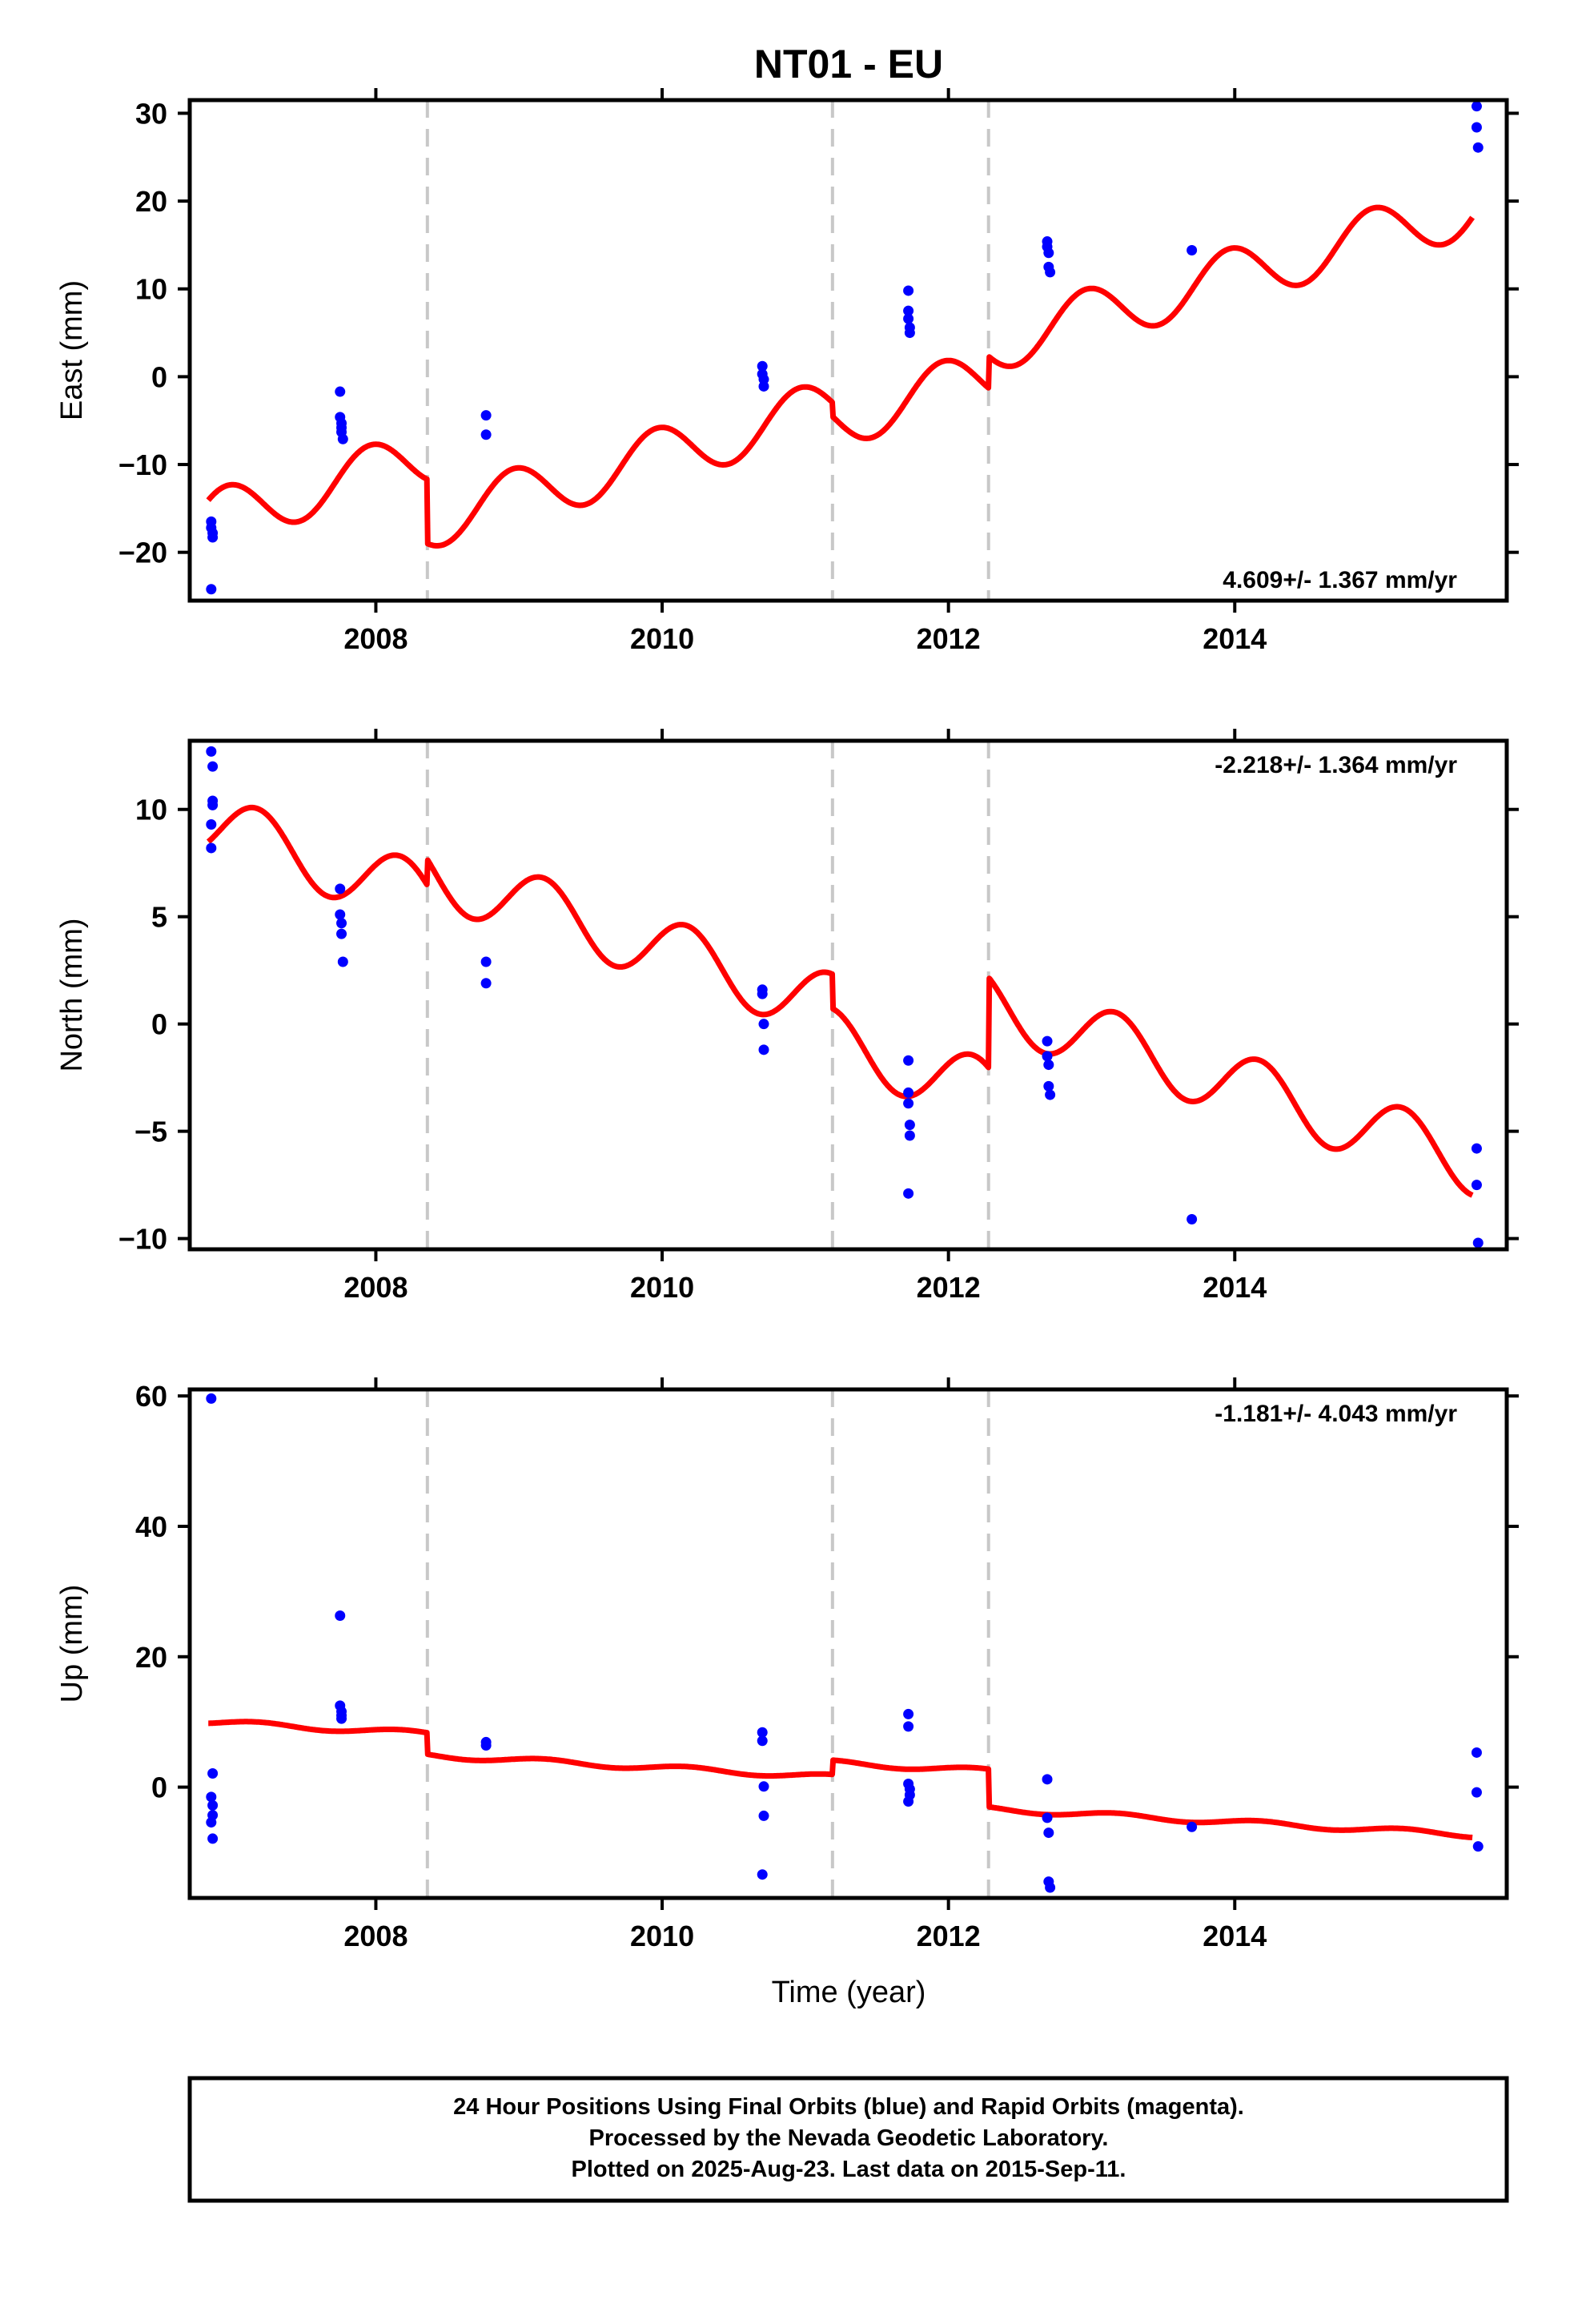  What do you see at coordinates (151, 1657) in the screenshot?
I see `y-tick-label: 20` at bounding box center [151, 1657].